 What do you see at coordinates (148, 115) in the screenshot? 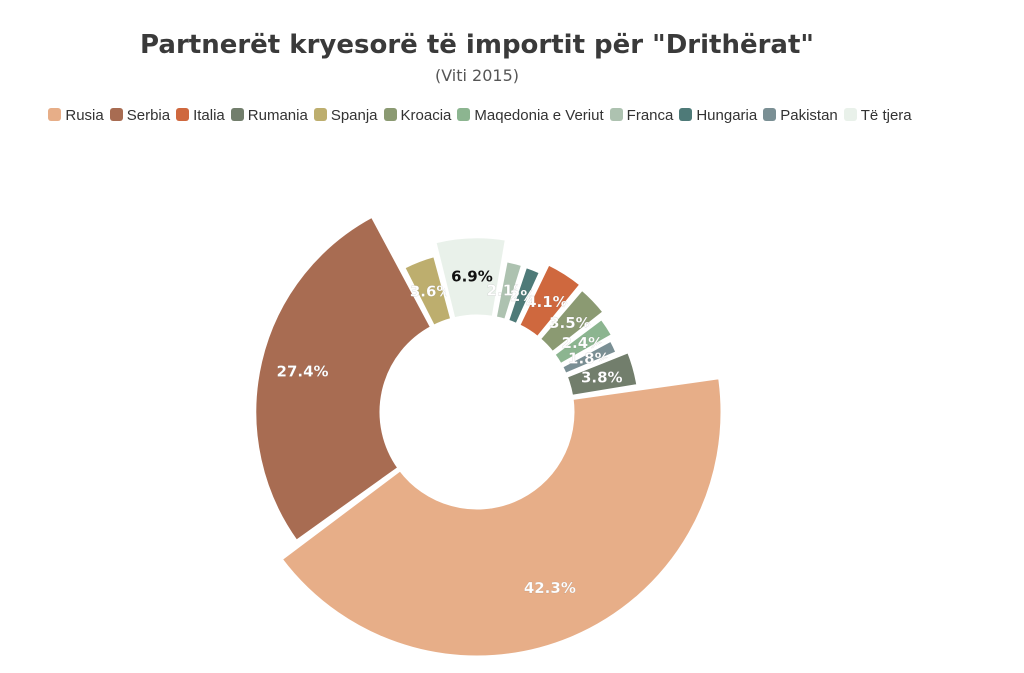
I see `legend-label: Serbia` at bounding box center [148, 115].